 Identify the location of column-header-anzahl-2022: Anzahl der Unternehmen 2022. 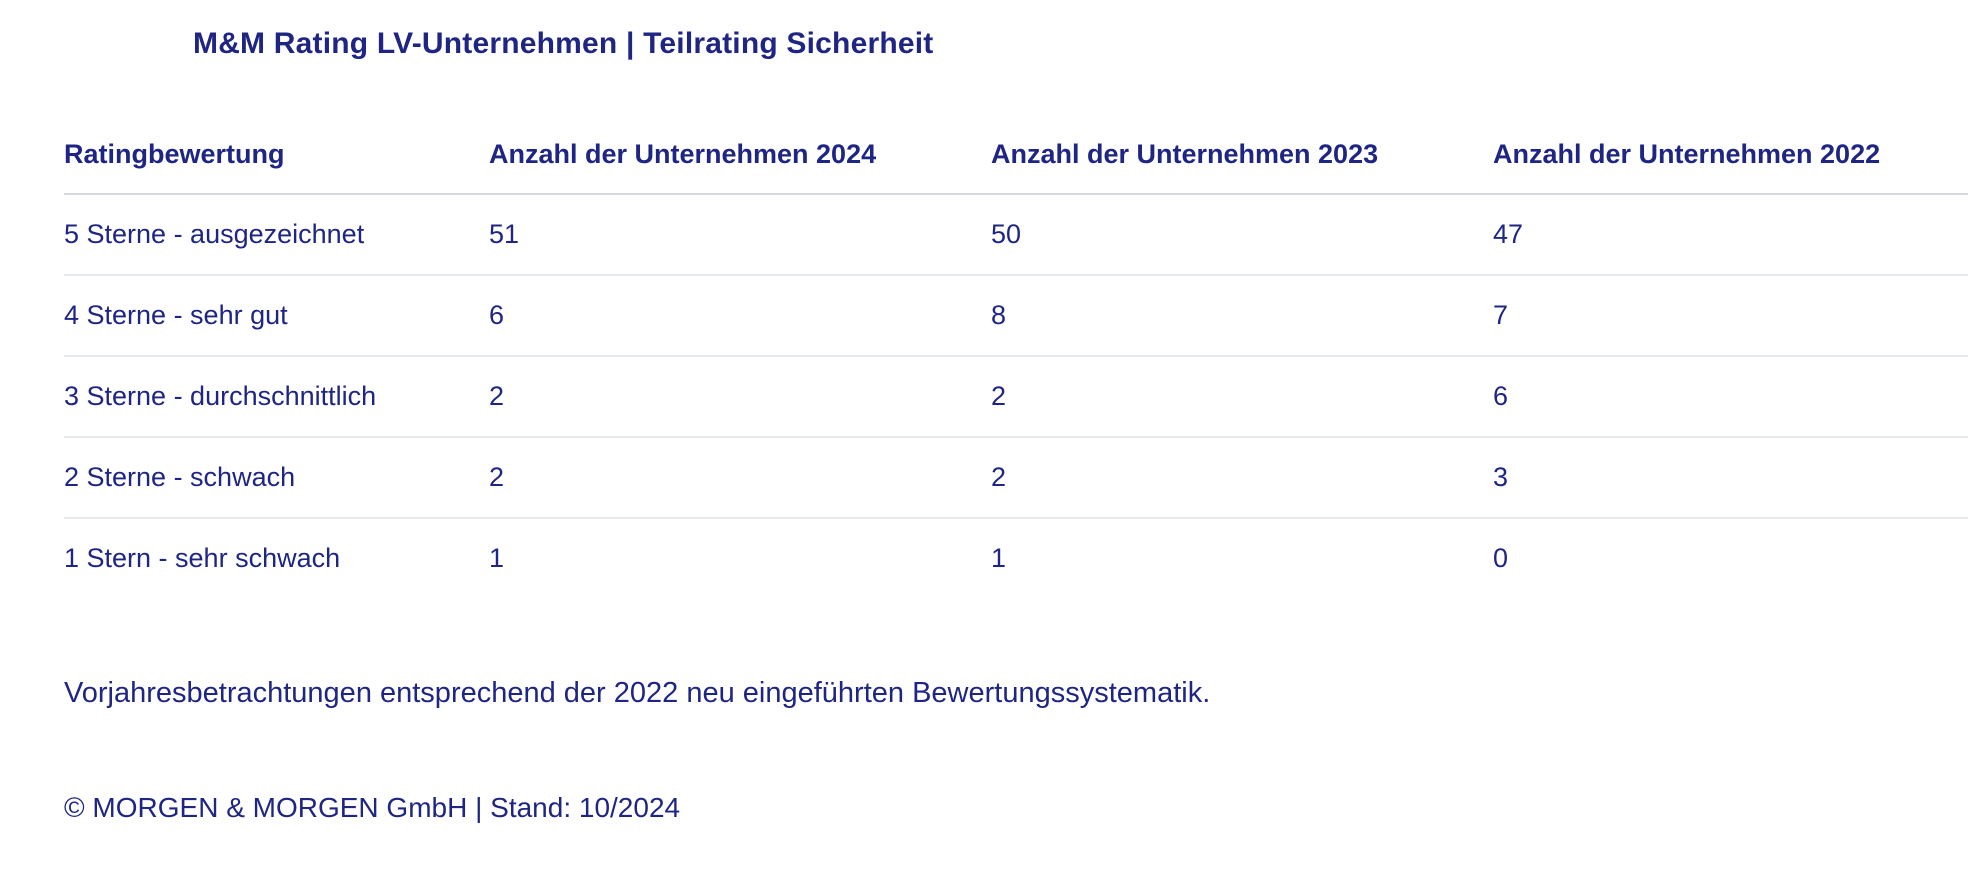
(1687, 154).